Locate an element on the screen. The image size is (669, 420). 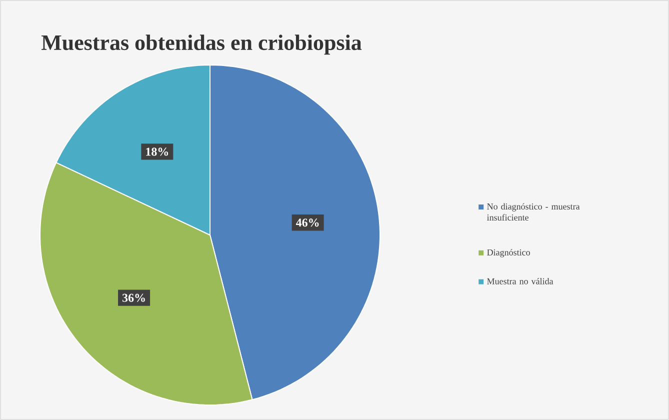
legend-label: No diagnóstico - muestra insuficiente is located at coordinates (533, 212).